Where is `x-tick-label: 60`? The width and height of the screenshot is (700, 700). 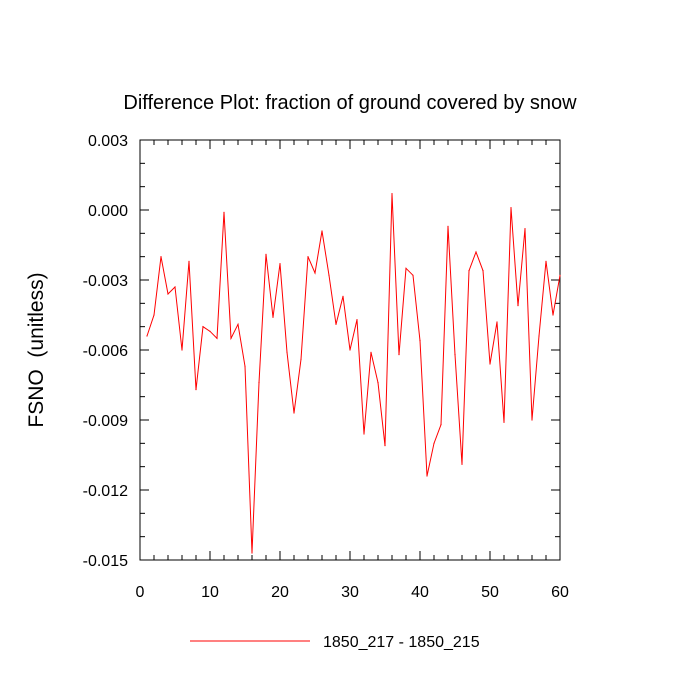
x-tick-label: 60 is located at coordinates (560, 592).